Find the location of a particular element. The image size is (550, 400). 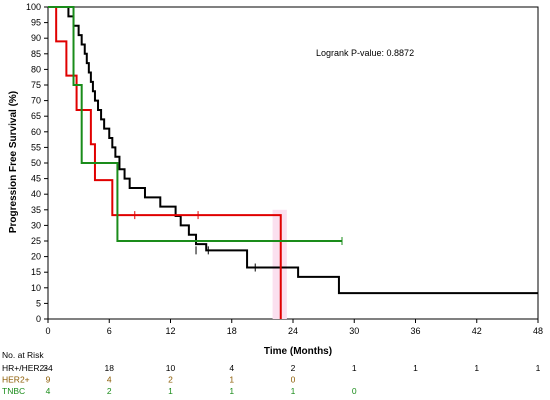

y-tick-label: 65 is located at coordinates (36, 116).